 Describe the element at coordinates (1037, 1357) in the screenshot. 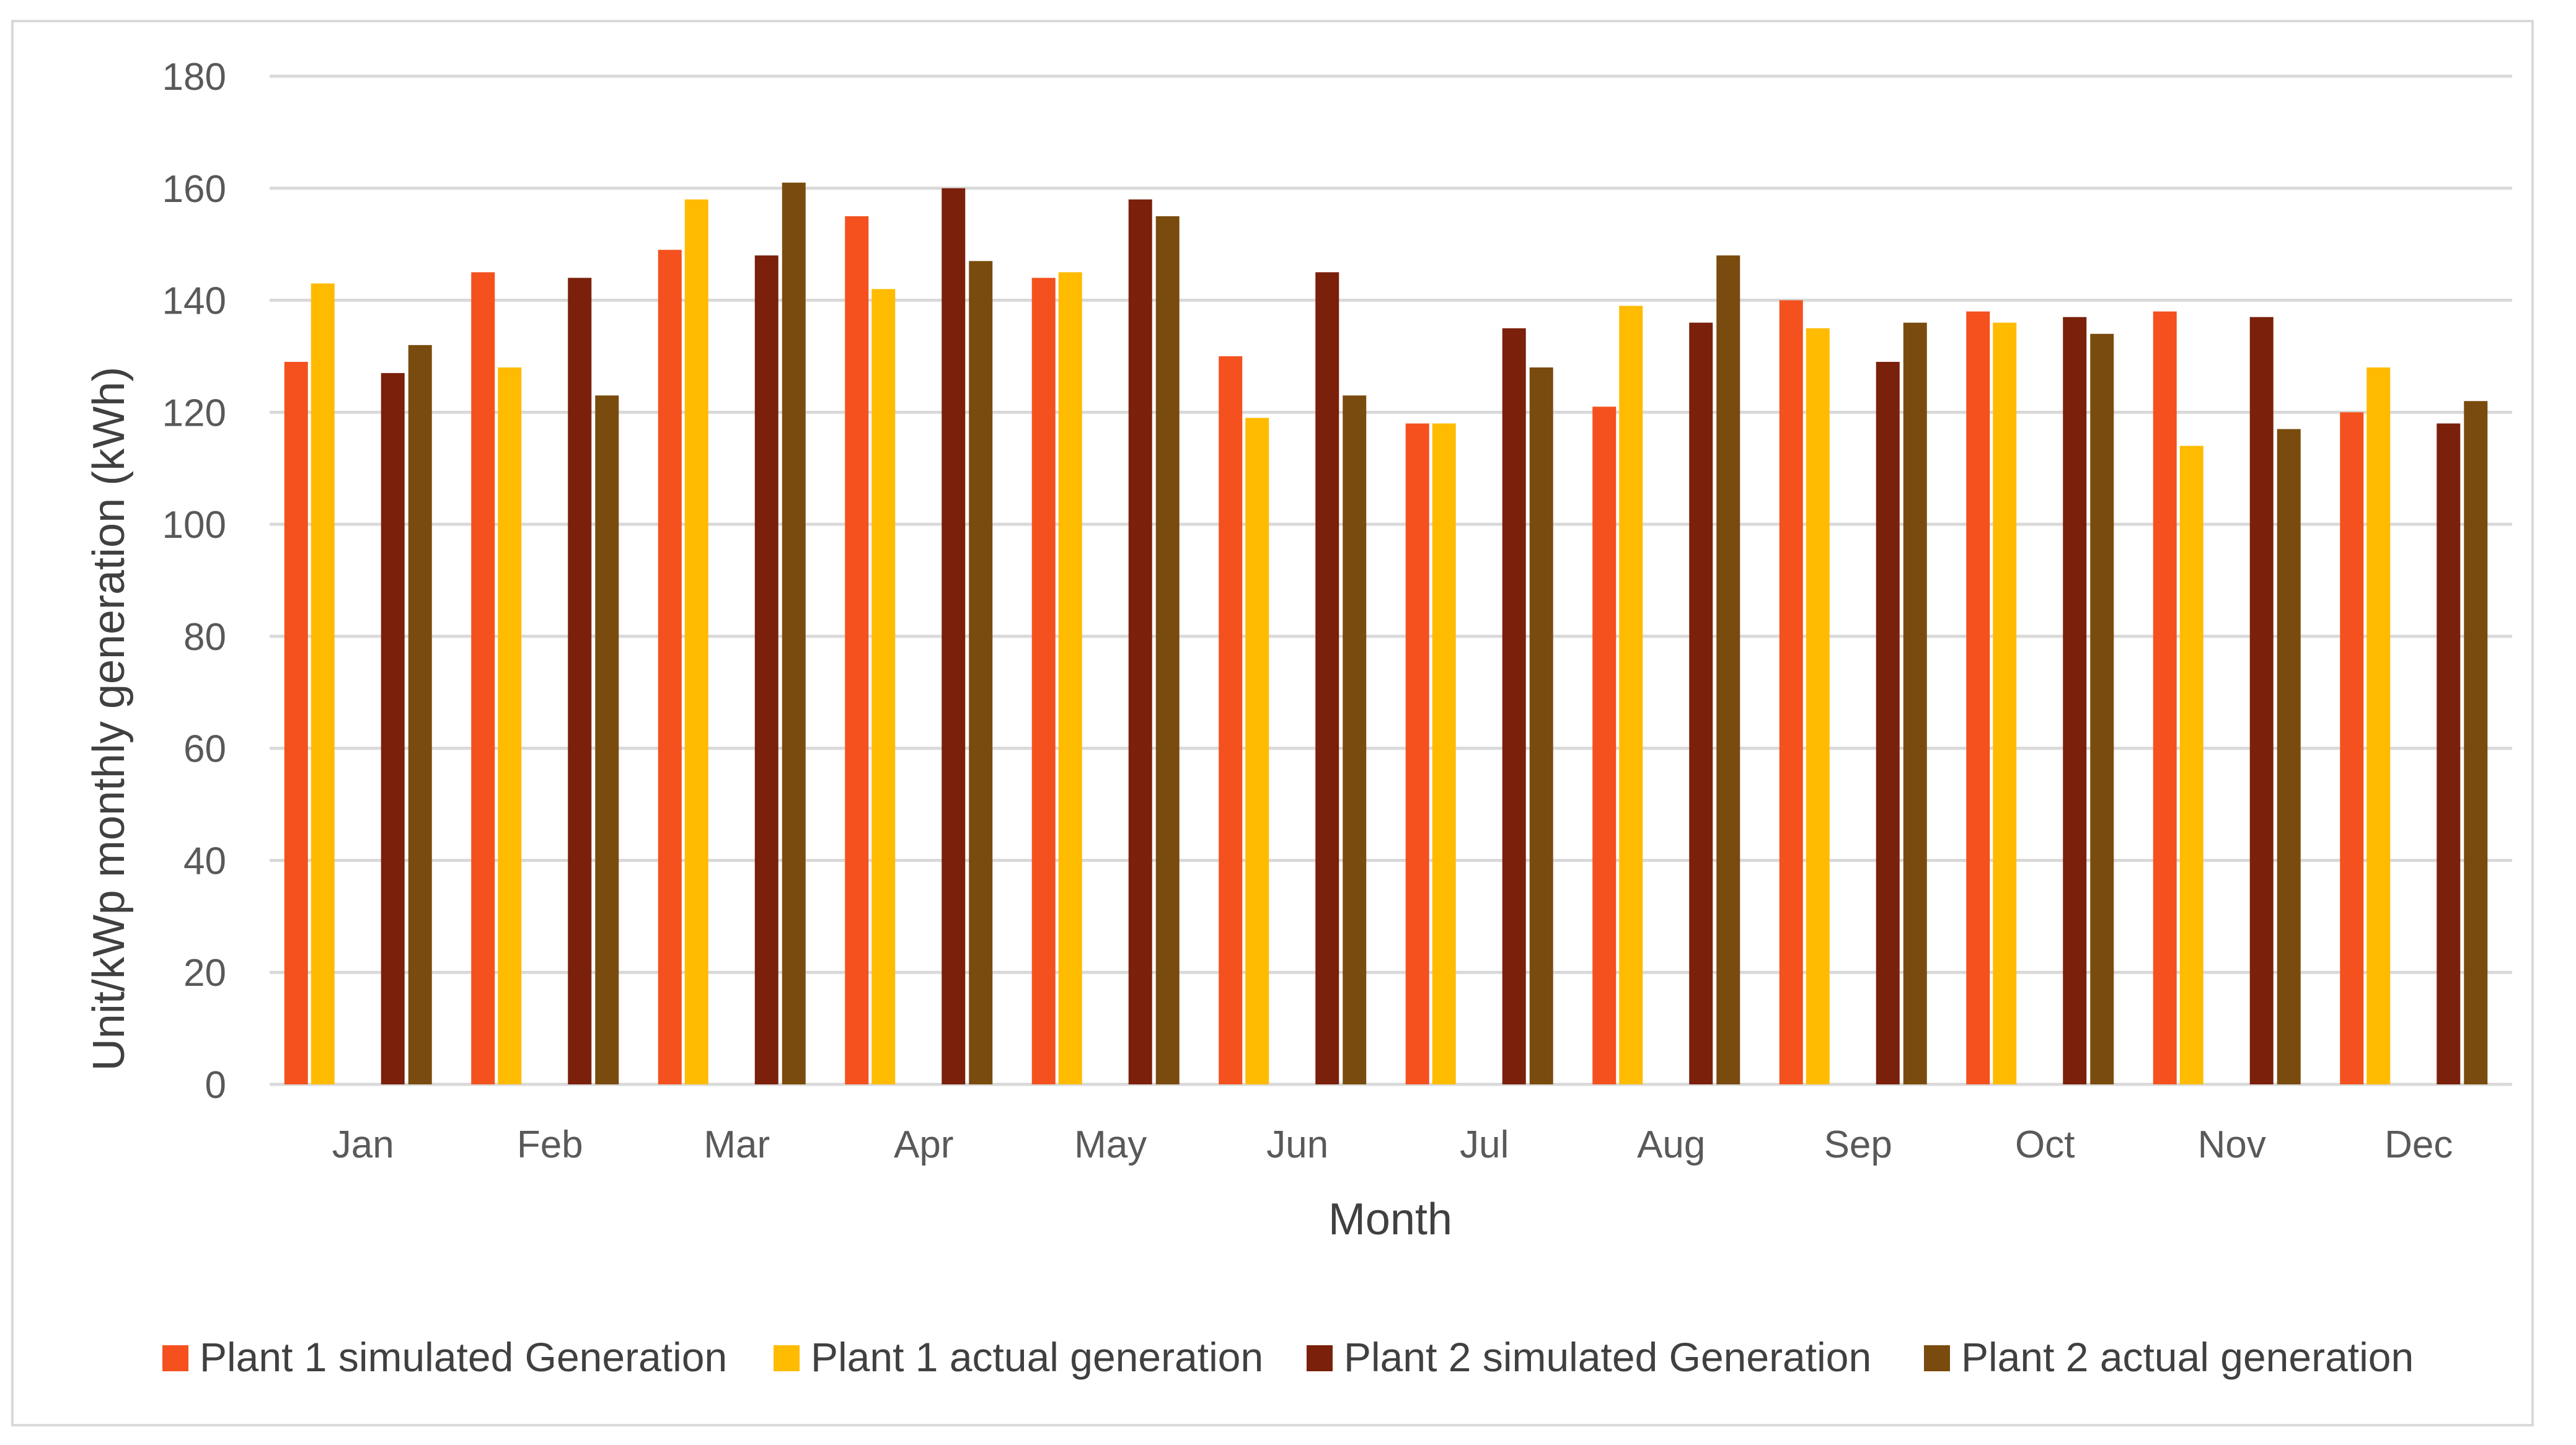

I see `legend-label: Plant 1 actual generation` at that location.